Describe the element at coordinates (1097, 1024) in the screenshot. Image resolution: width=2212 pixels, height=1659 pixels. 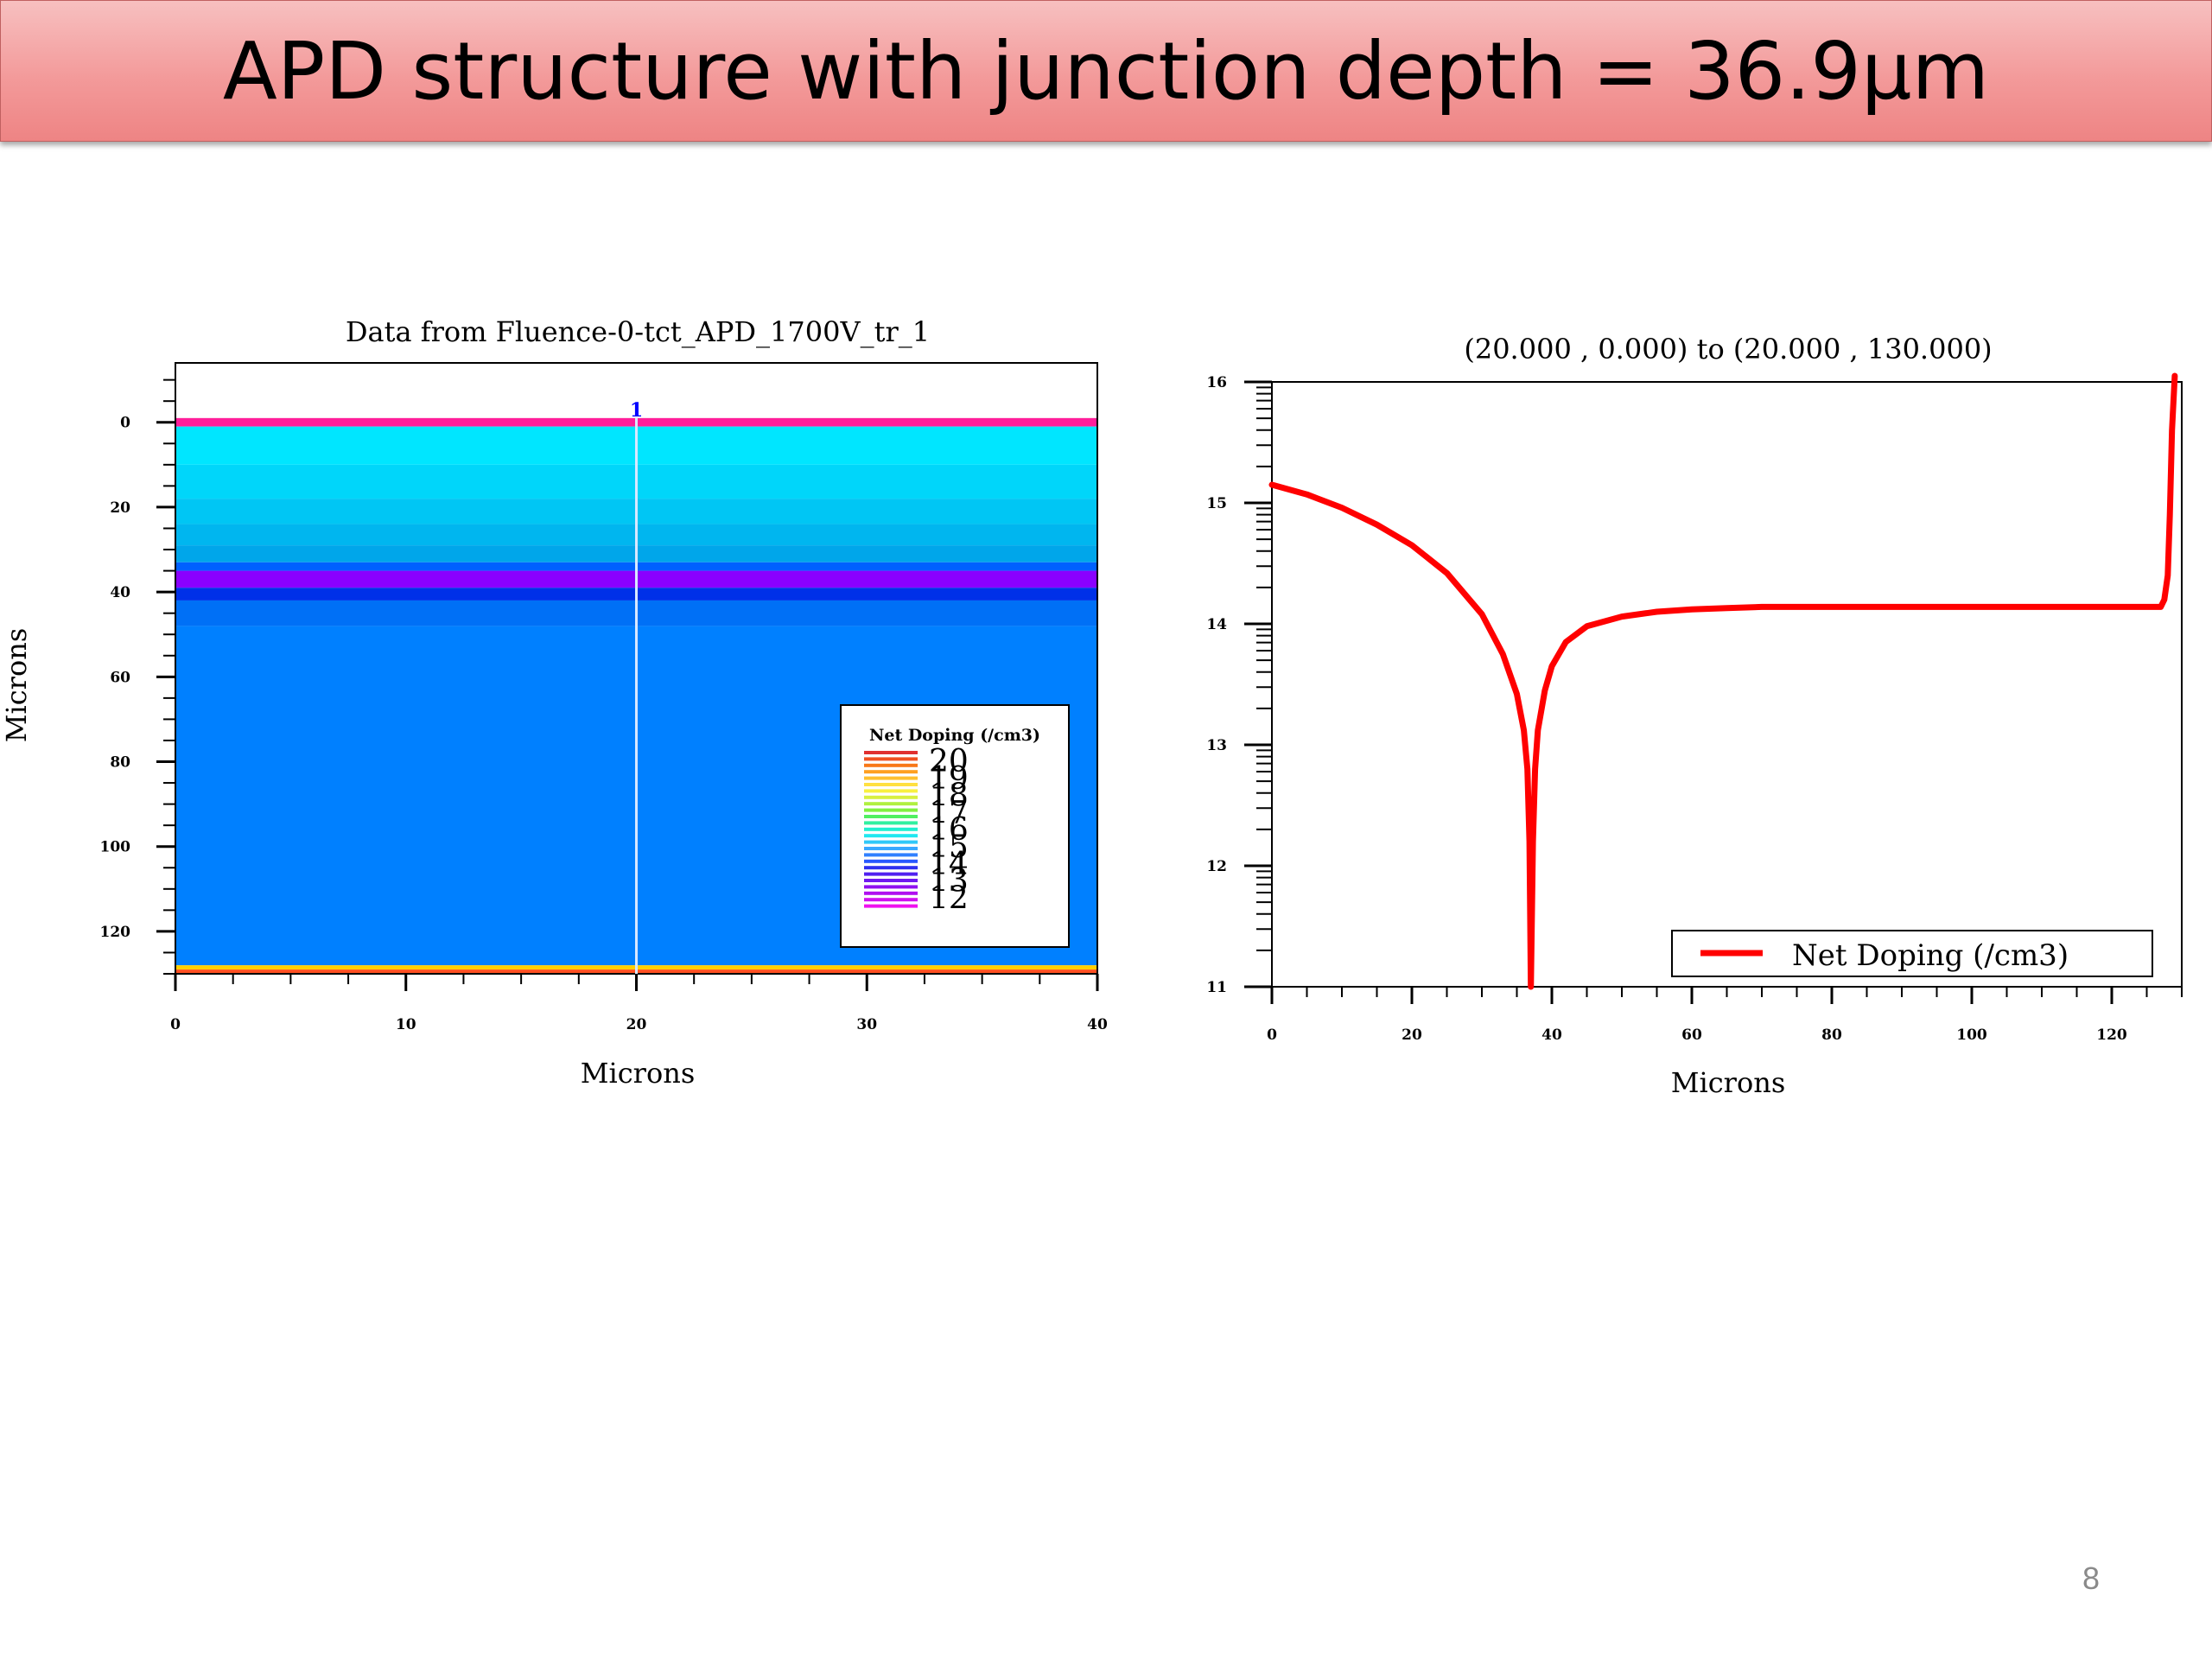
I see `heatmap-x-tick-label: 40` at that location.